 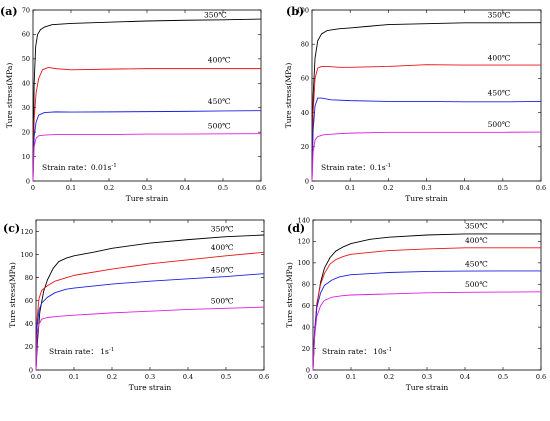 I want to click on strain-rate-annotation: Strain rate： 10s-1, so click(x=357, y=351).